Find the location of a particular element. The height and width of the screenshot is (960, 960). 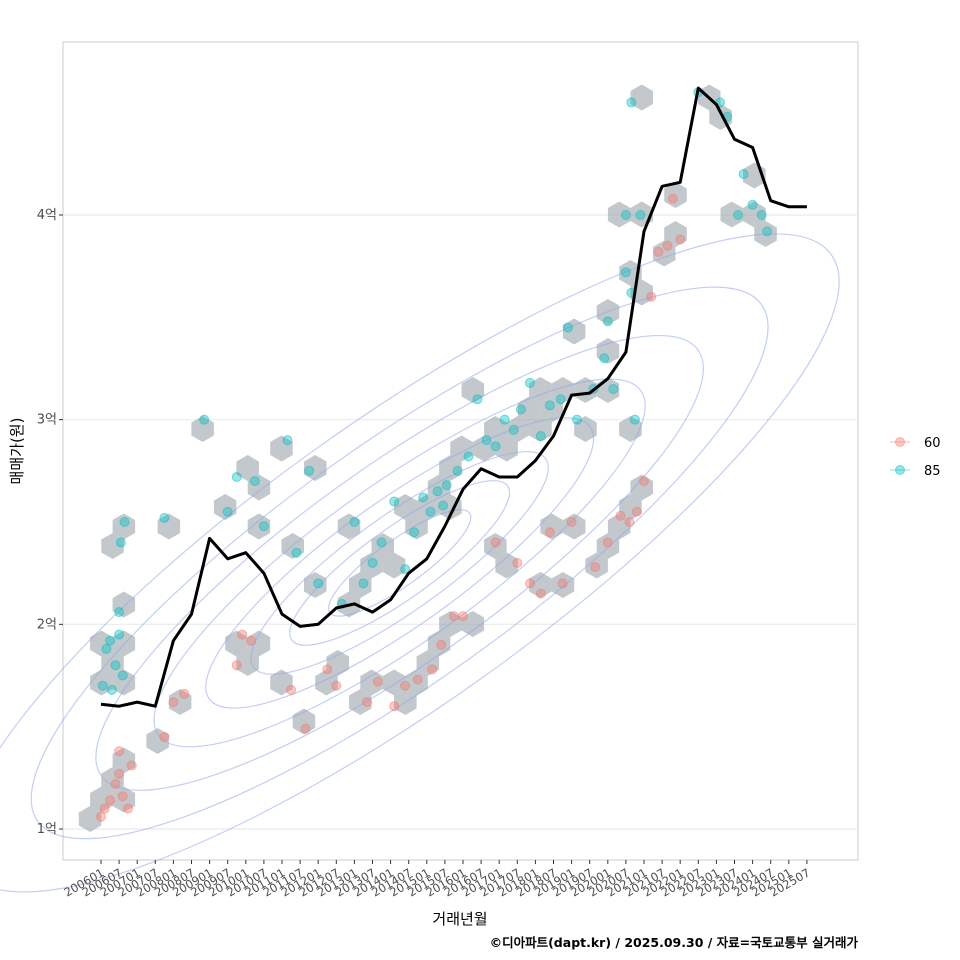

y-tick-label: 4억 is located at coordinates (47, 215).